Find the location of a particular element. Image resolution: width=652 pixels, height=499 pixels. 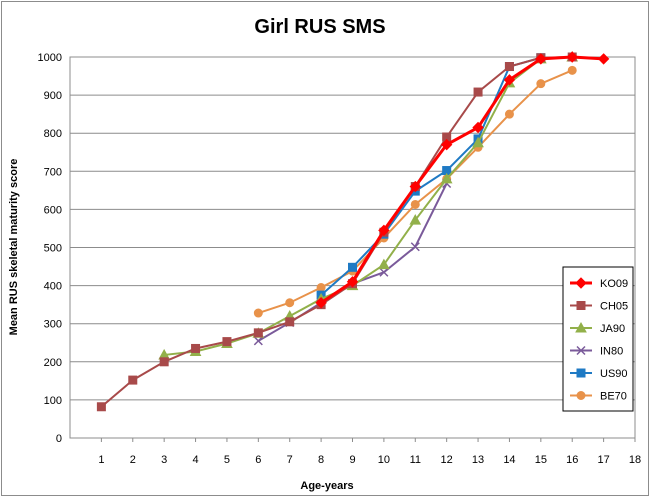

x-tick-label: 1 is located at coordinates (101, 460).